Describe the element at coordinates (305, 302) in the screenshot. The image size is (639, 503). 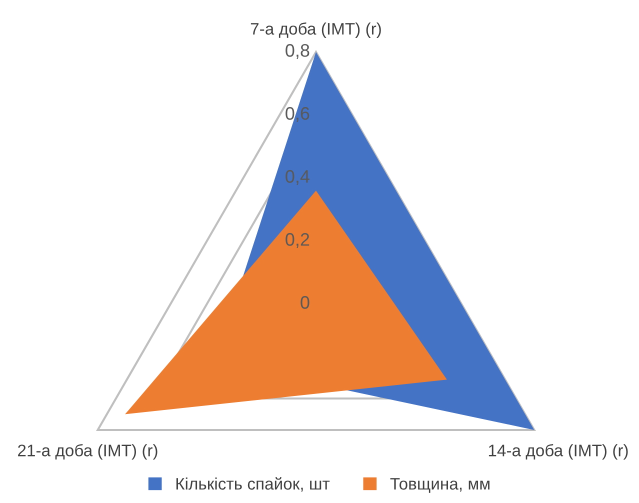
I see `y-tick-label: 0` at that location.